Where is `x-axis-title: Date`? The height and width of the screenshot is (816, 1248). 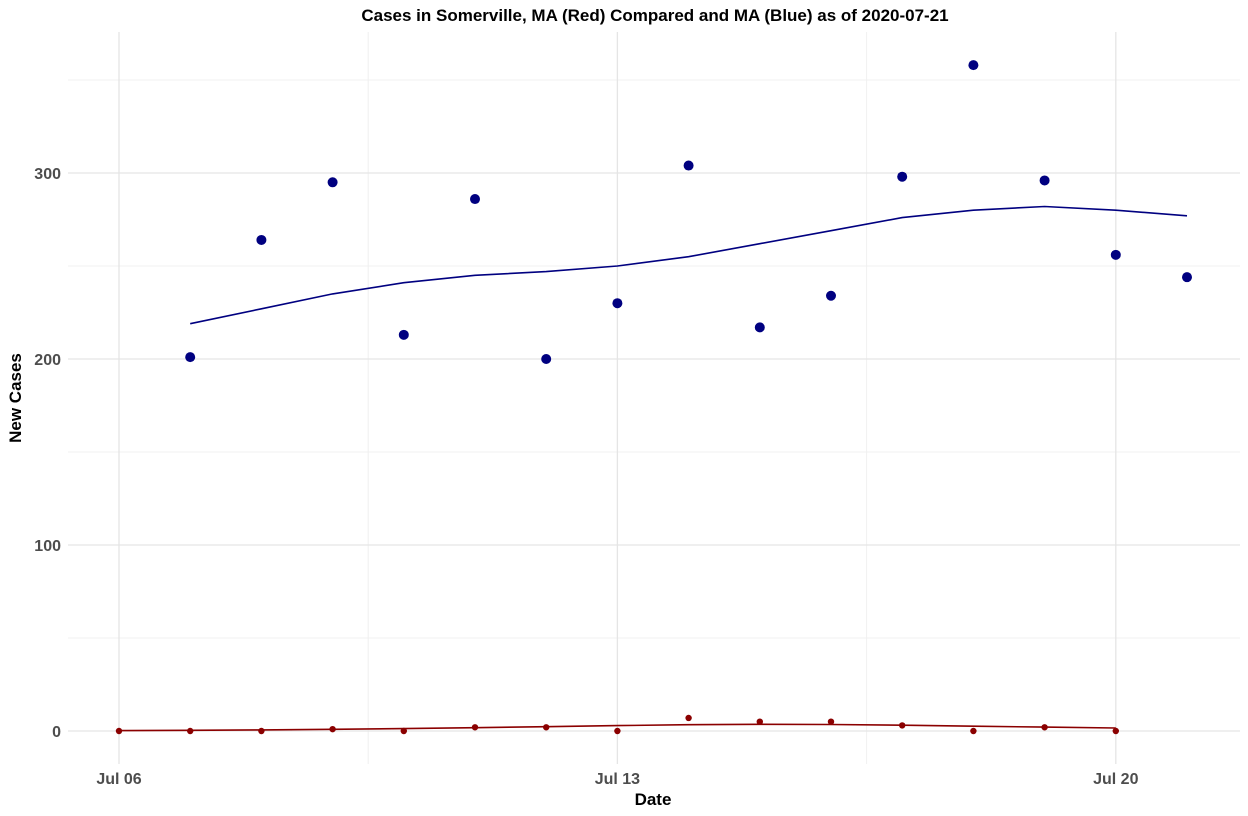
x-axis-title: Date is located at coordinates (653, 799).